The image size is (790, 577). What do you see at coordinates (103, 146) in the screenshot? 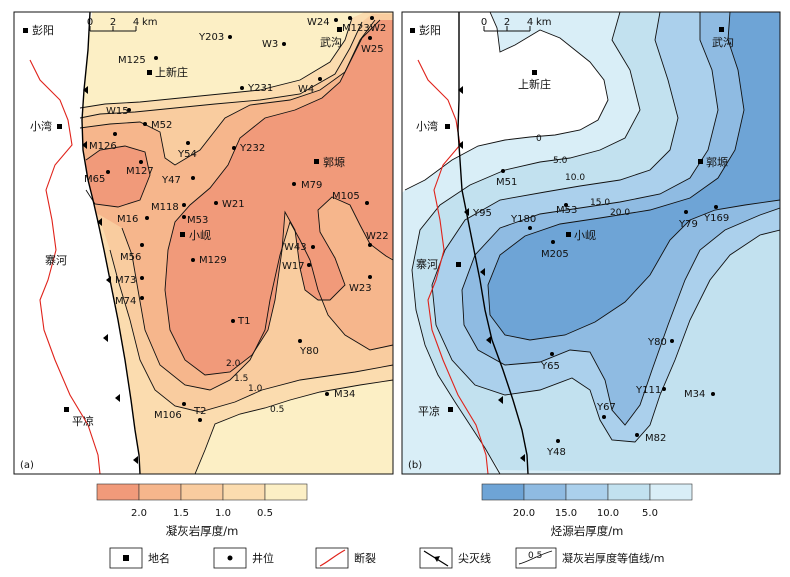
I see `well-label: M126` at bounding box center [103, 146].